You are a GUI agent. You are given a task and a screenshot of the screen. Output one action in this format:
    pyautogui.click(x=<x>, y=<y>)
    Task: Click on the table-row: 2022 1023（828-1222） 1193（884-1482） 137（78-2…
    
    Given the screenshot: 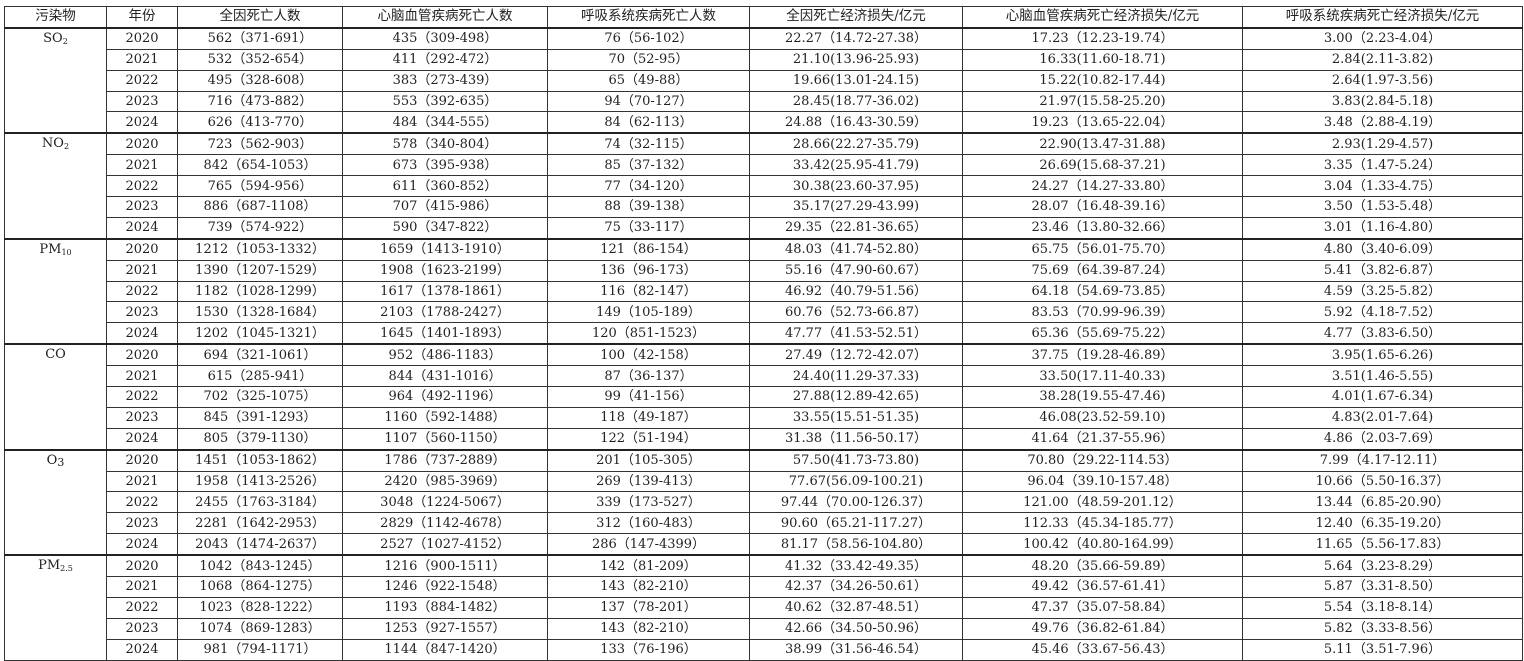 What is the action you would take?
    pyautogui.click(x=764, y=607)
    